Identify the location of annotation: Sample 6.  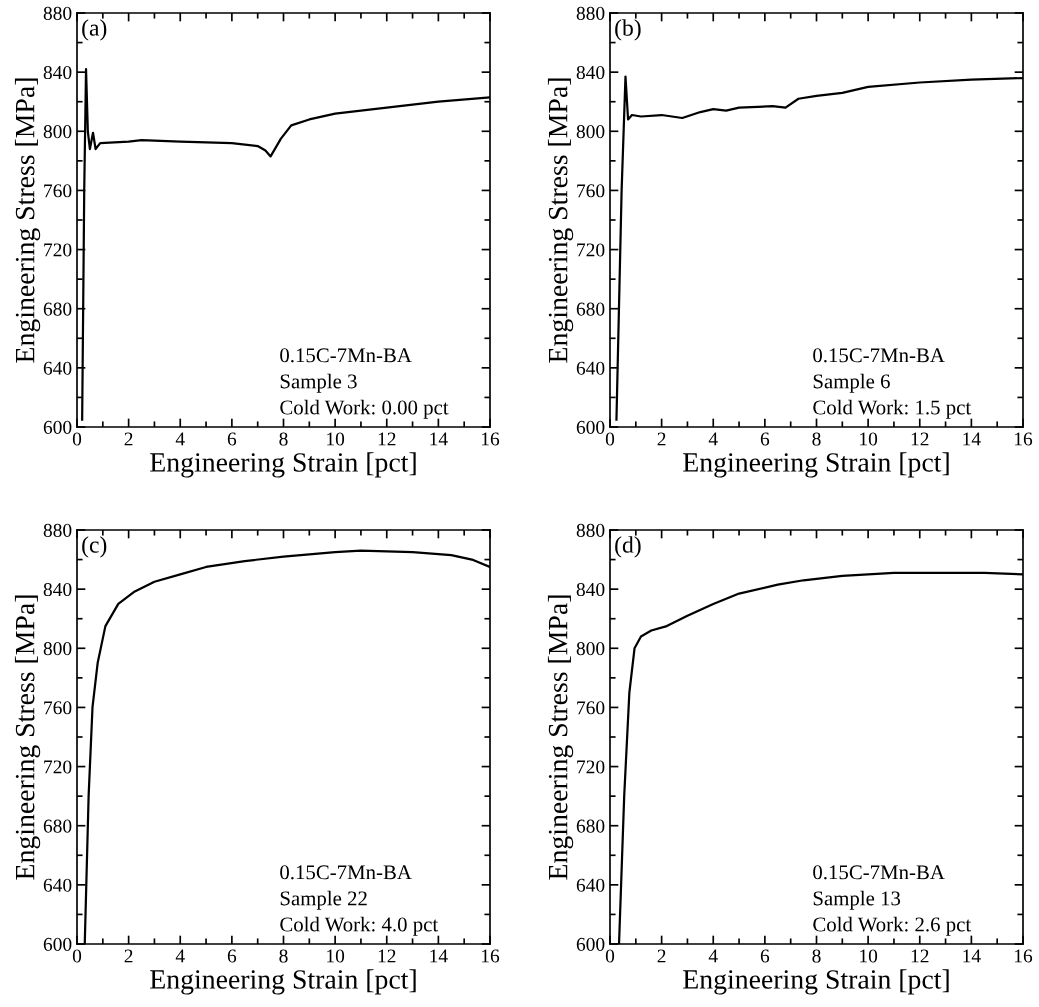
(851, 383).